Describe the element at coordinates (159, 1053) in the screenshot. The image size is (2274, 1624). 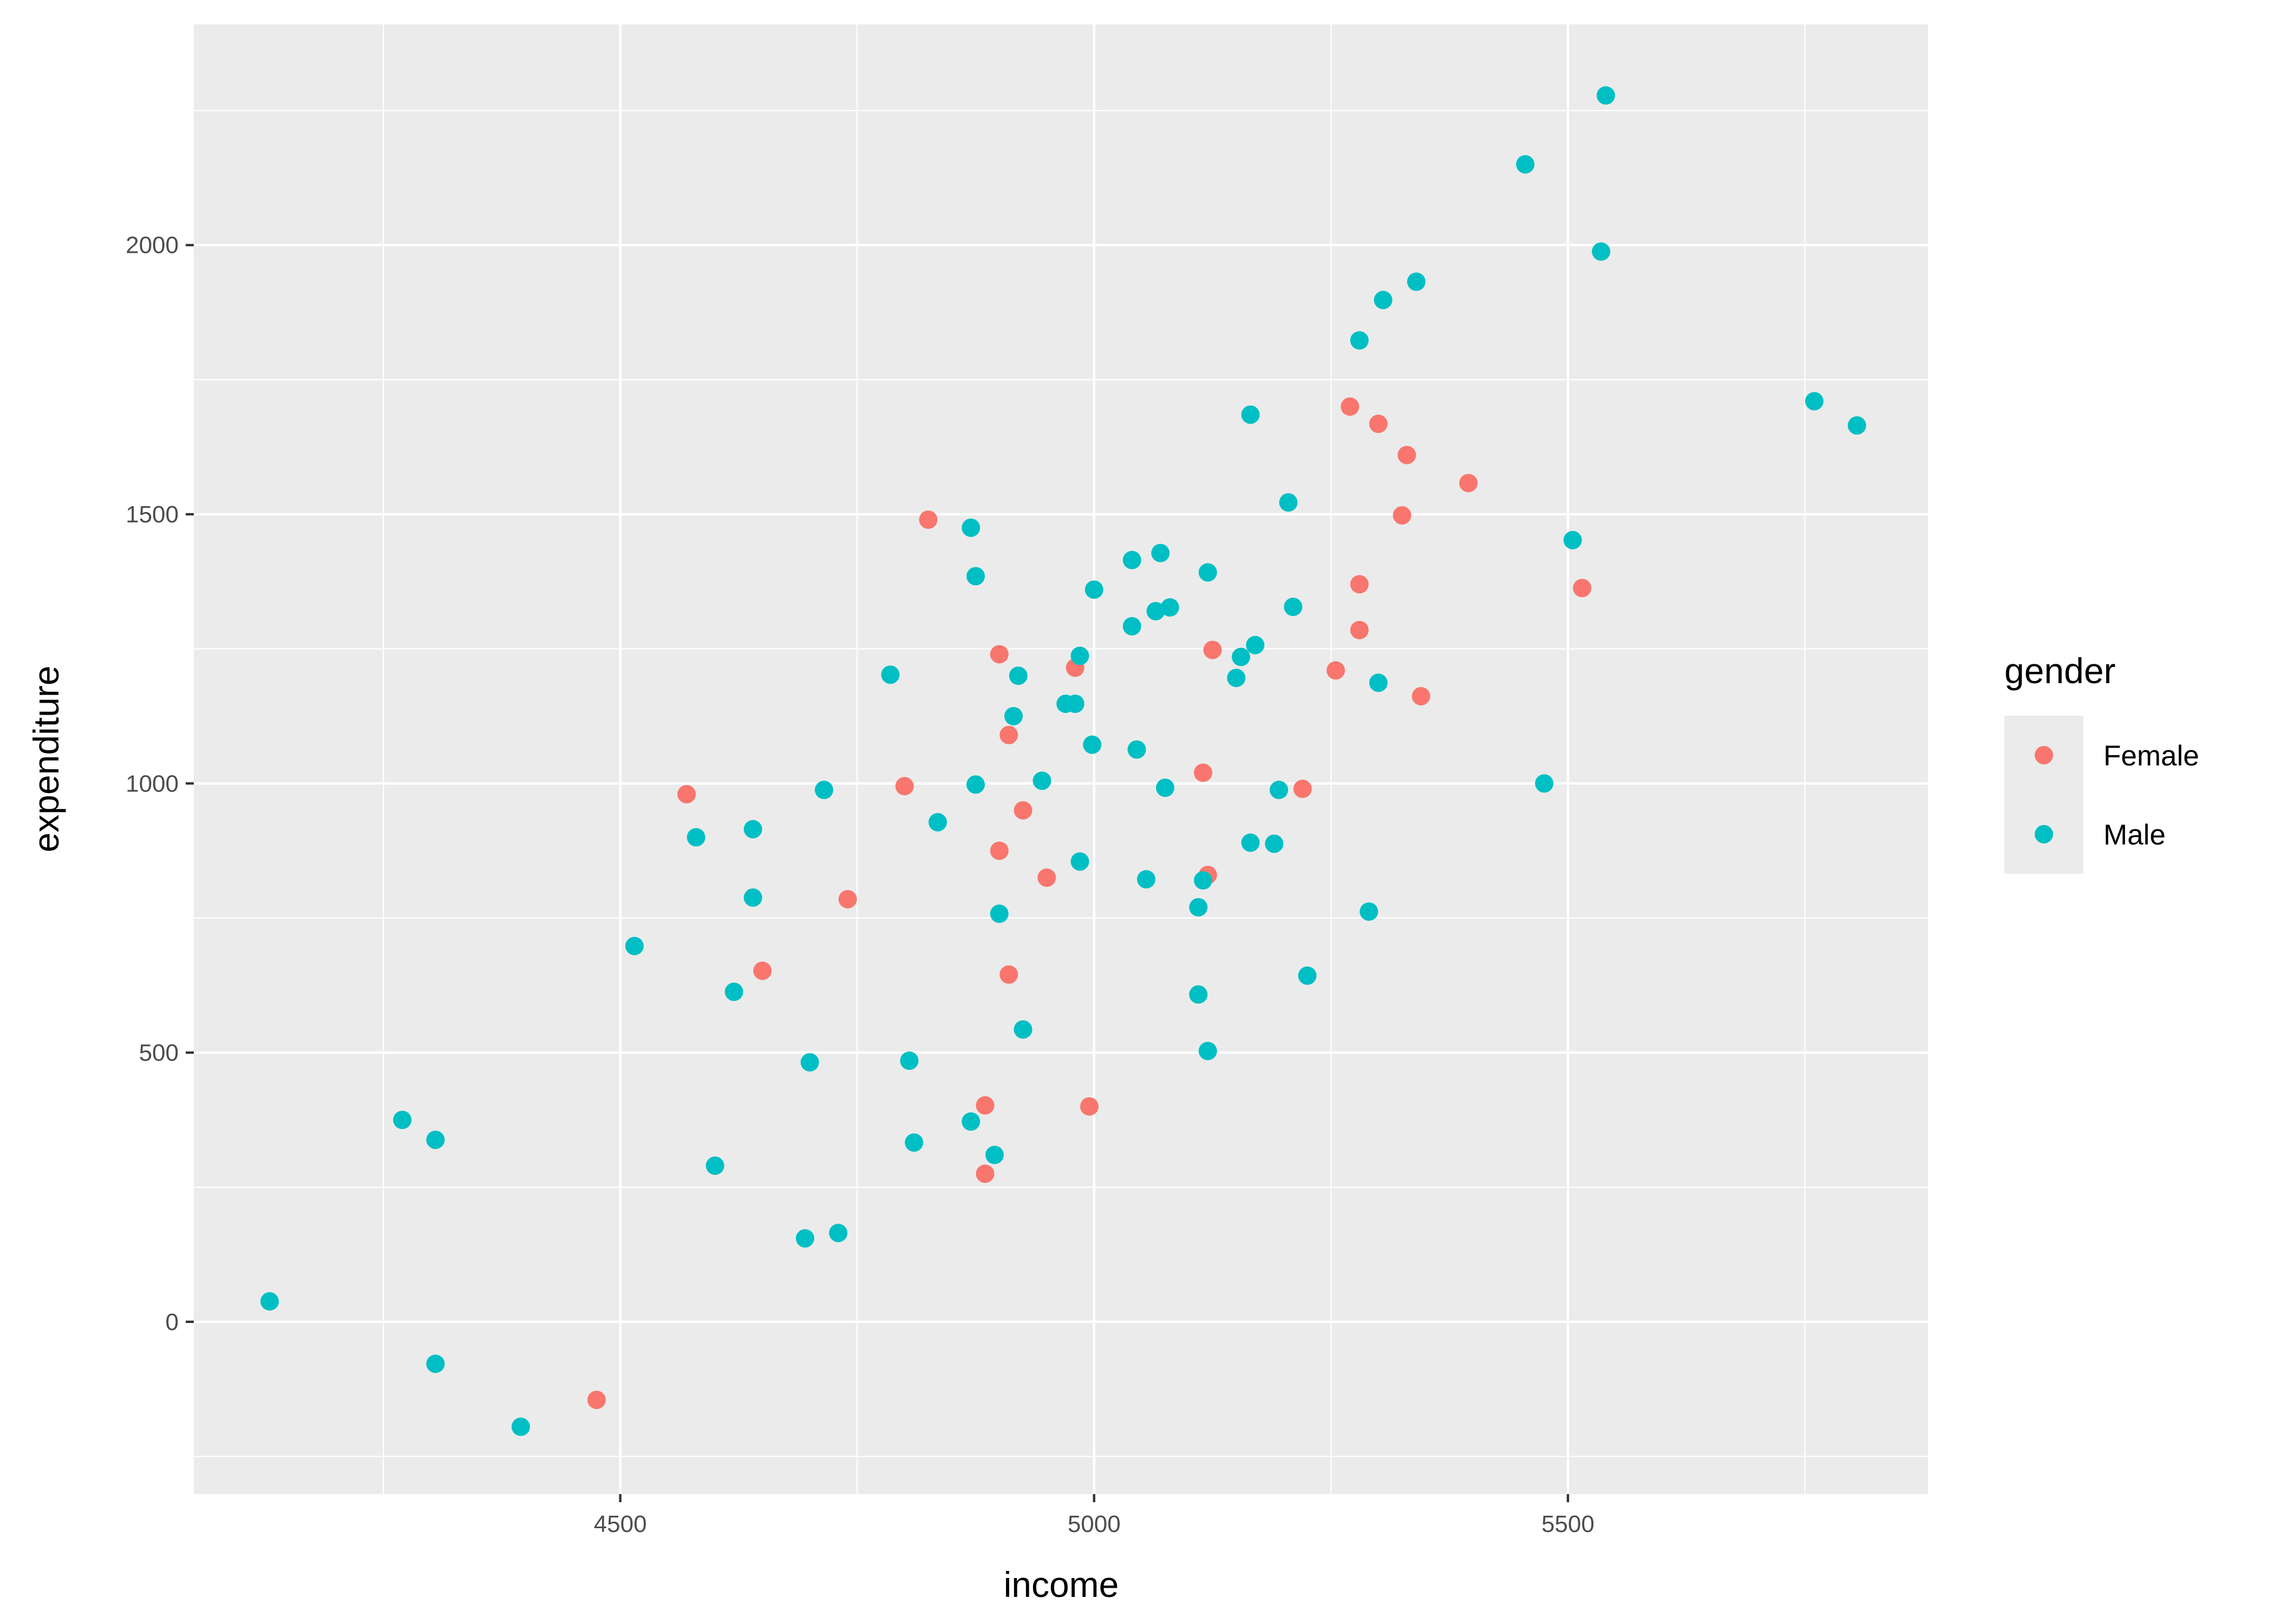
I see `y-tick-label: 500` at that location.